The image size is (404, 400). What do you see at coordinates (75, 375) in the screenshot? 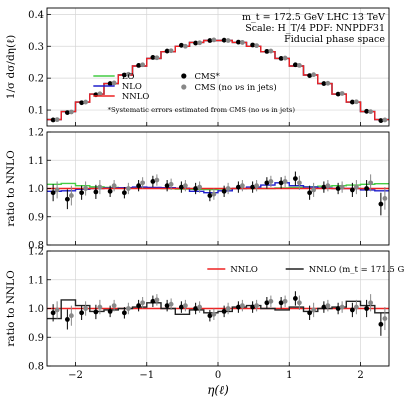
I see `x-tick-label: −2` at bounding box center [75, 375].